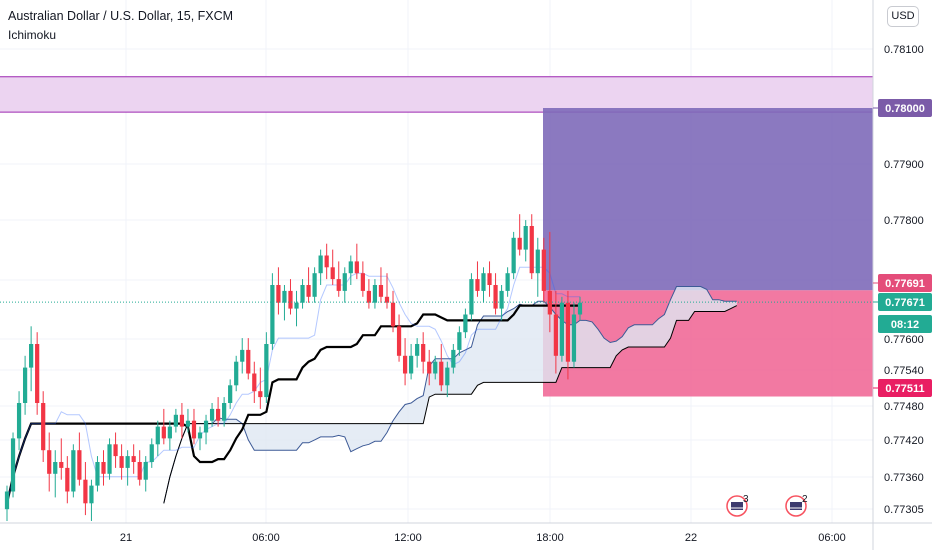 The height and width of the screenshot is (550, 932). Describe the element at coordinates (708, 199) in the screenshot. I see `long-position-profit-zone` at that location.